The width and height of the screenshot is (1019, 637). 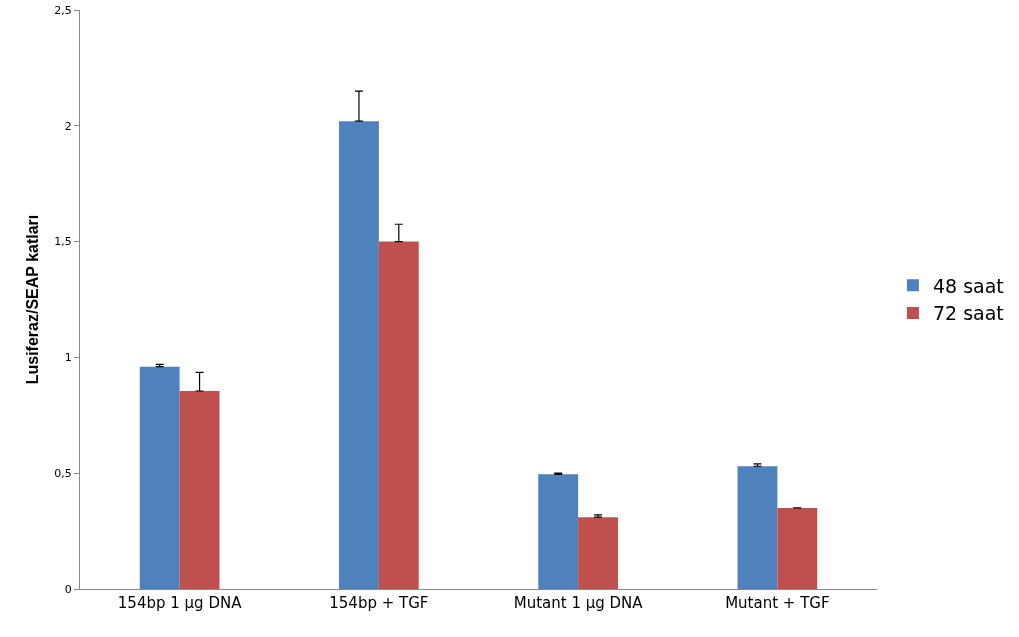 I want to click on x-tick-label: 154bp 1 µg DNA, so click(x=180, y=603).